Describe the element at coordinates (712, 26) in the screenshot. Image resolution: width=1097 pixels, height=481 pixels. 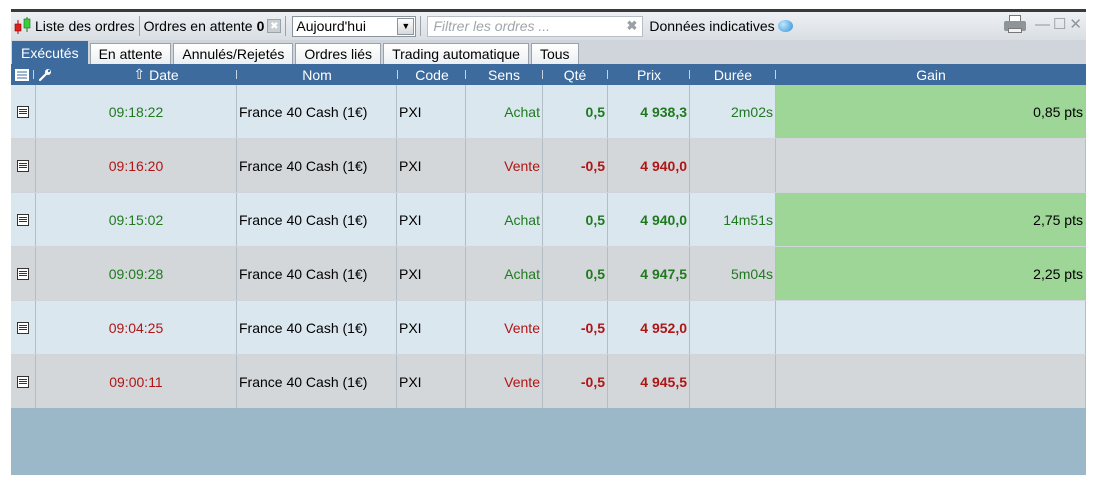
I see `indicative-data-label: Données indicatives` at that location.